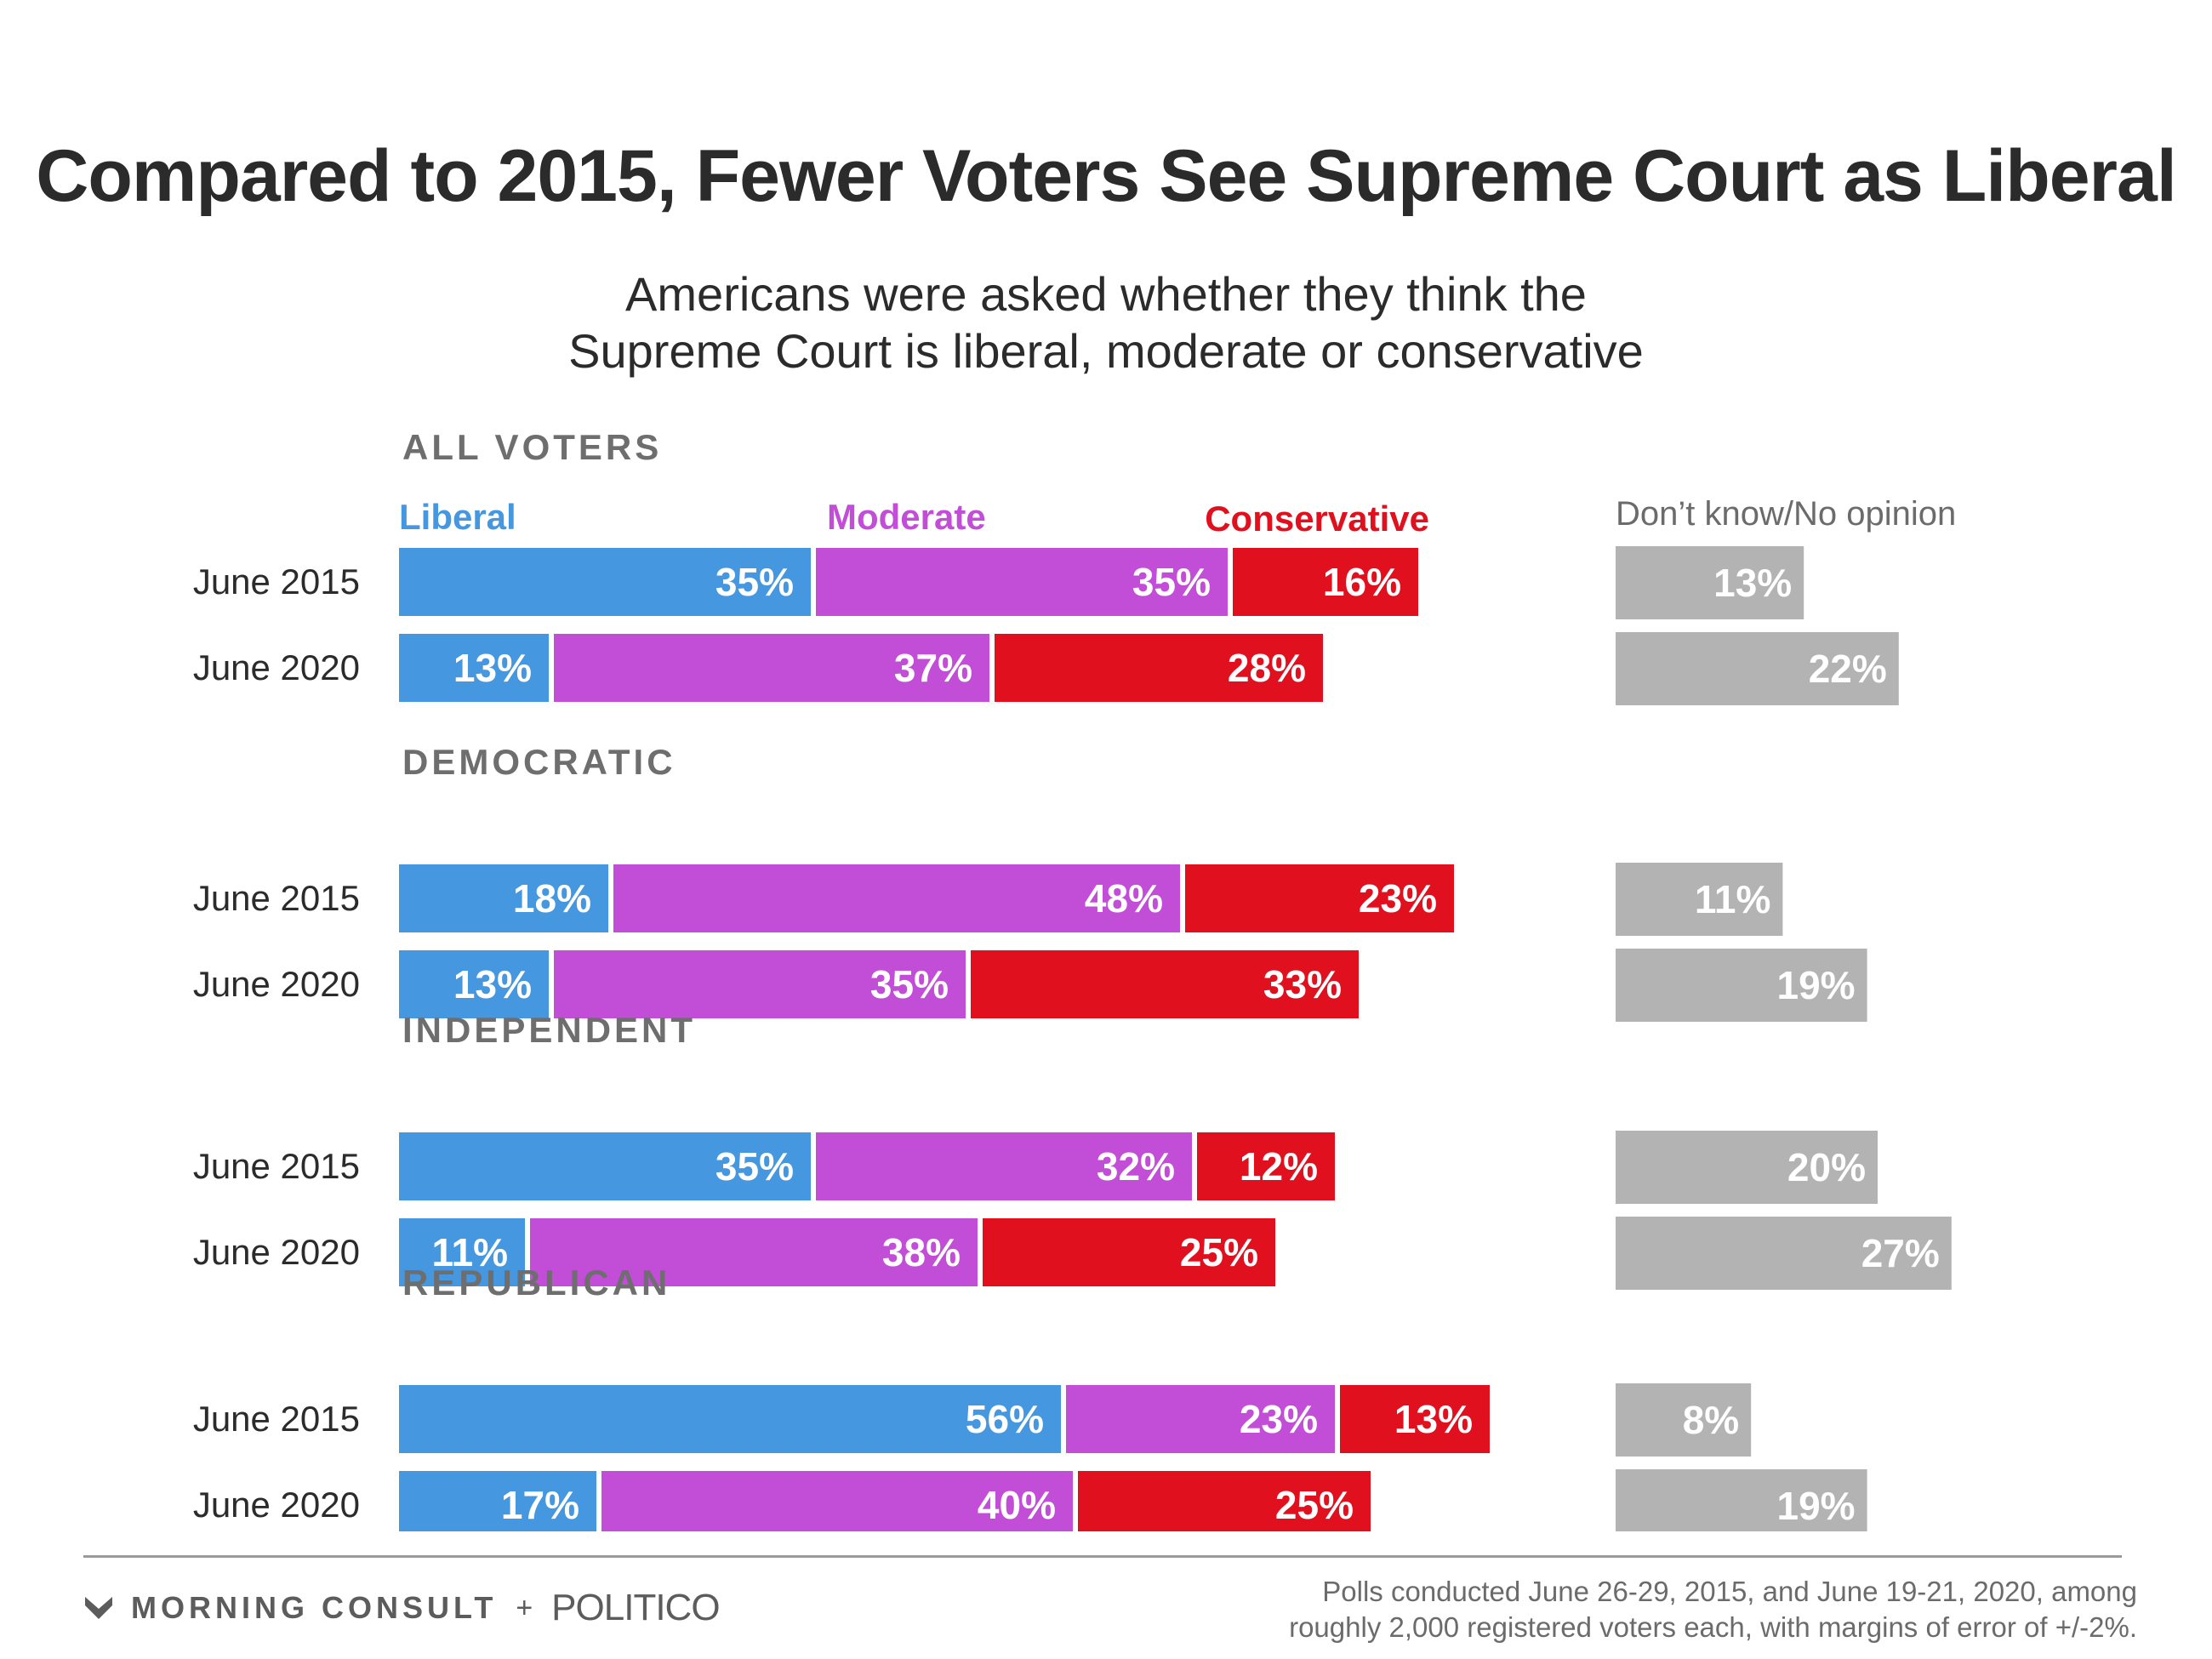  What do you see at coordinates (1786, 514) in the screenshot?
I see `legend-don-t-know-no-opinion: Don’t know/No opinion` at bounding box center [1786, 514].